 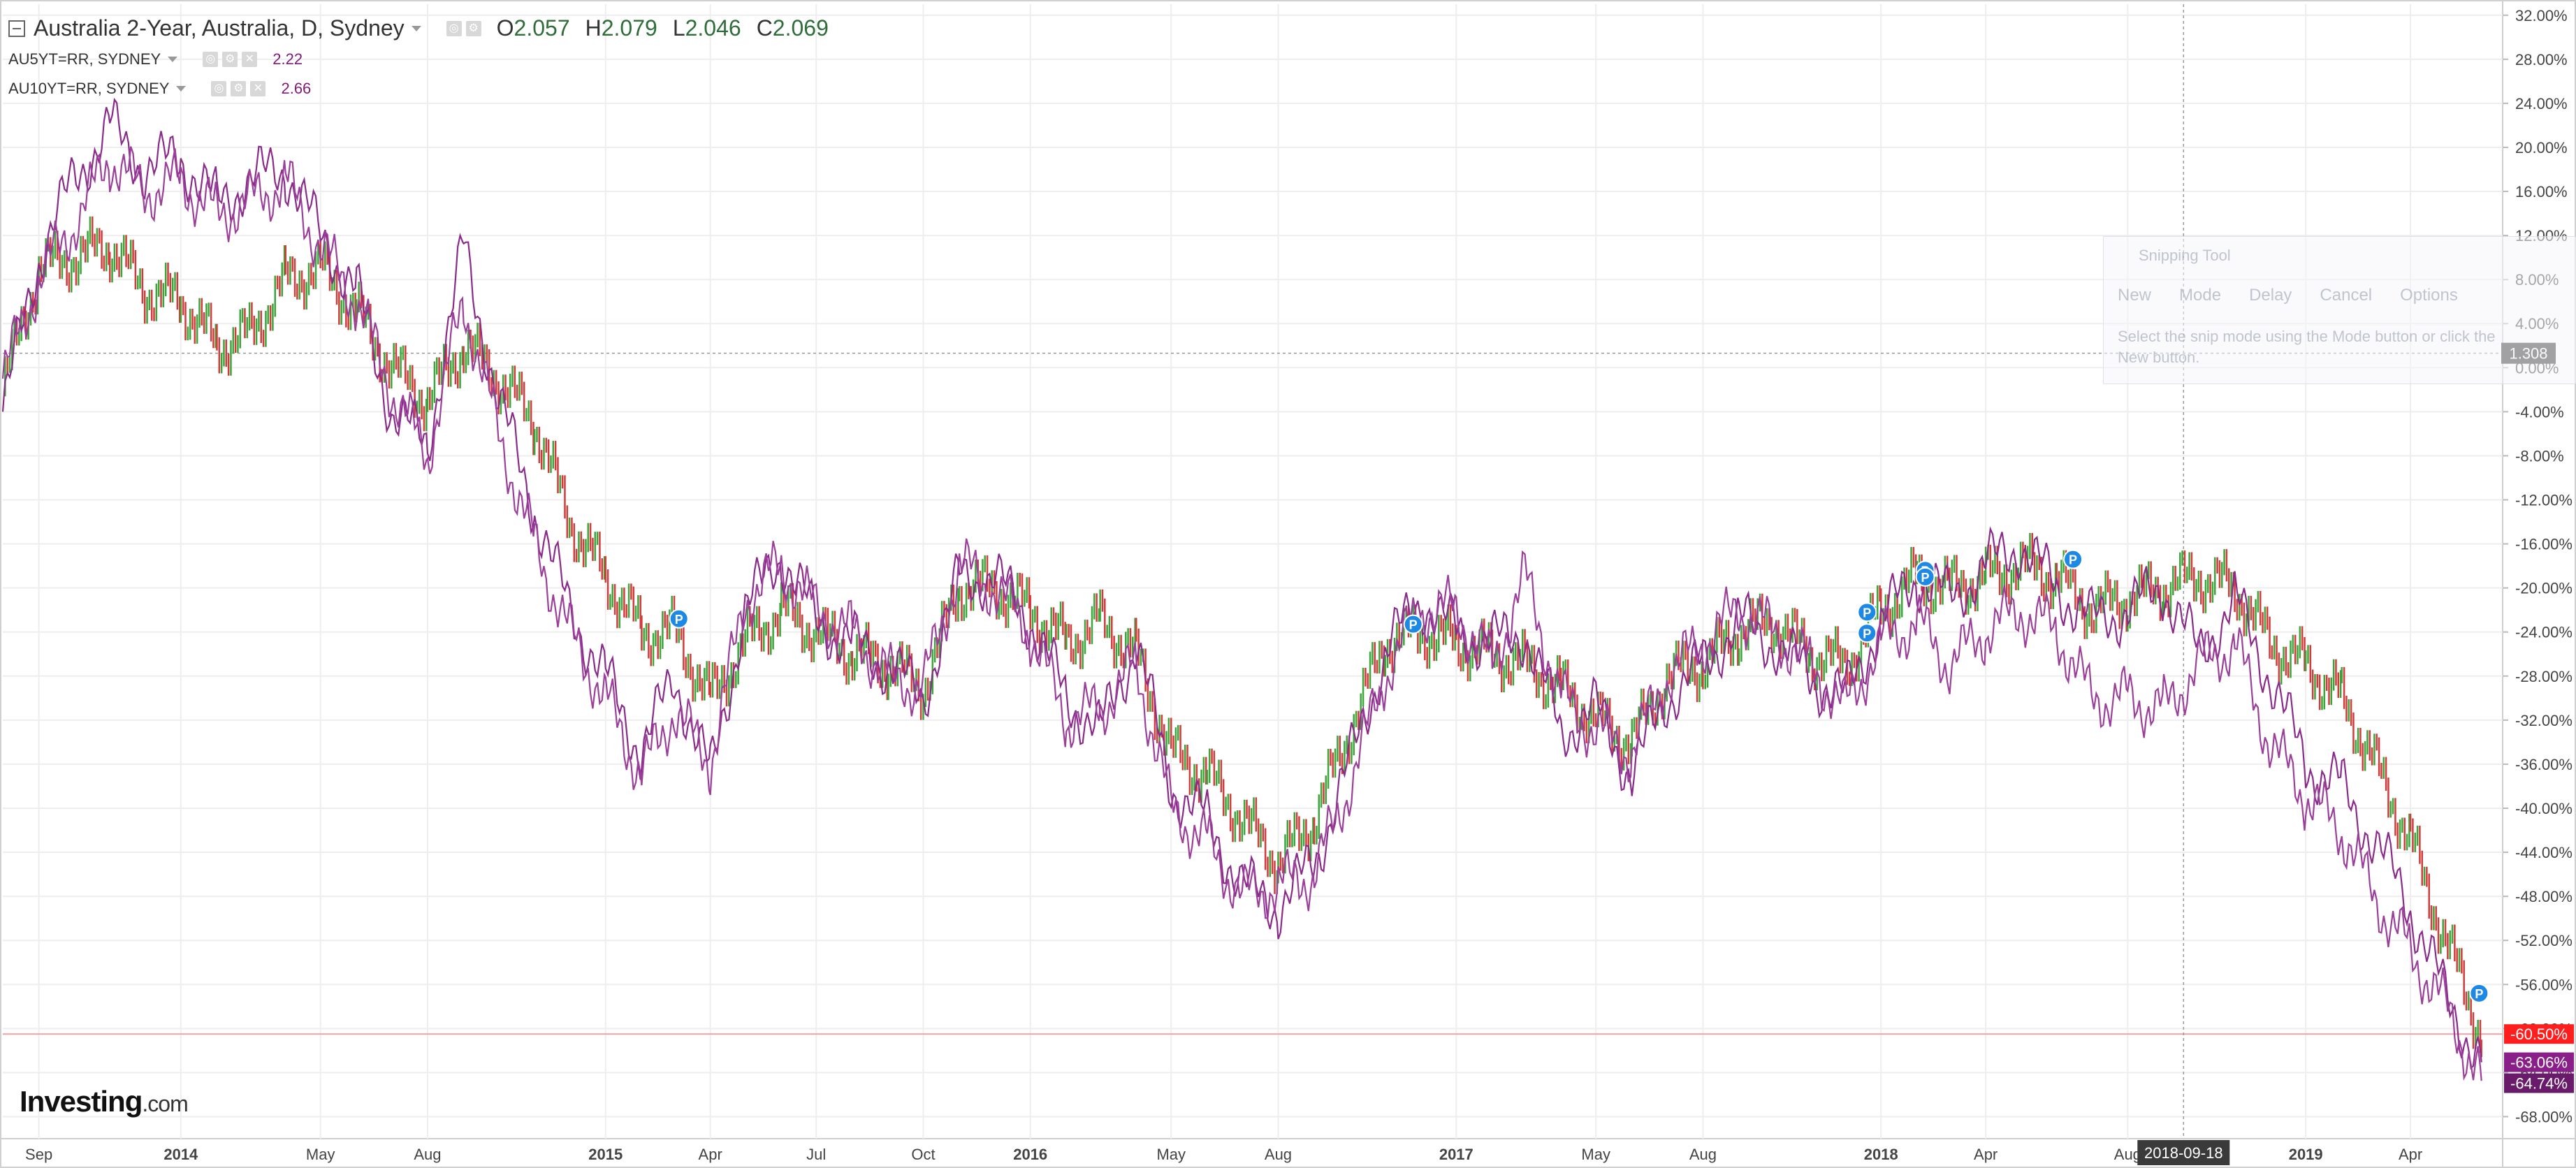 What do you see at coordinates (2346, 295) in the screenshot?
I see `snip-cancel-button: Cancel` at bounding box center [2346, 295].